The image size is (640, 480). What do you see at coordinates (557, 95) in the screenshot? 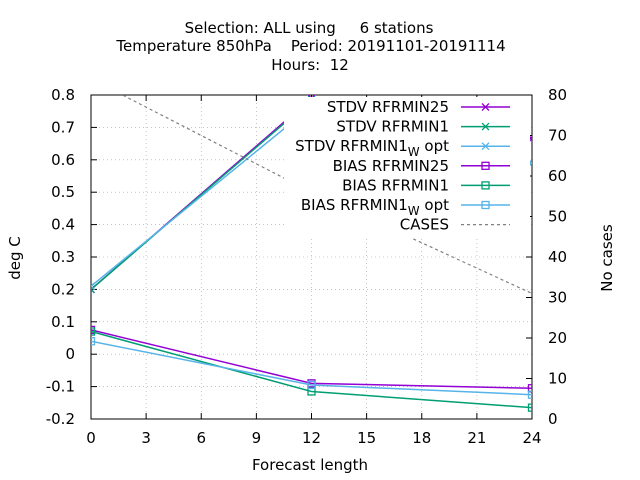
I see `y2-tick-label: 80` at bounding box center [557, 95].